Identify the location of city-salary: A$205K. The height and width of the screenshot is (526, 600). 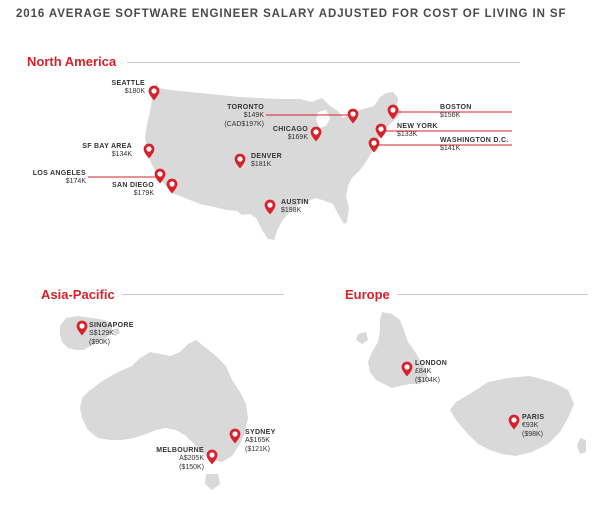
(191, 459).